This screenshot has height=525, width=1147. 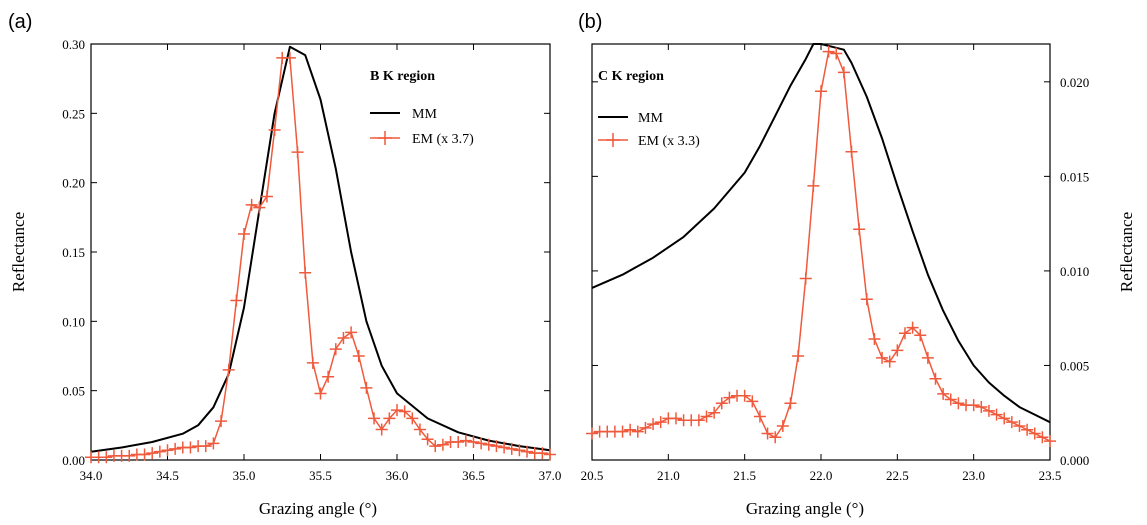 What do you see at coordinates (73, 183) in the screenshot?
I see `y-tick-label-a: 0.20` at bounding box center [73, 183].